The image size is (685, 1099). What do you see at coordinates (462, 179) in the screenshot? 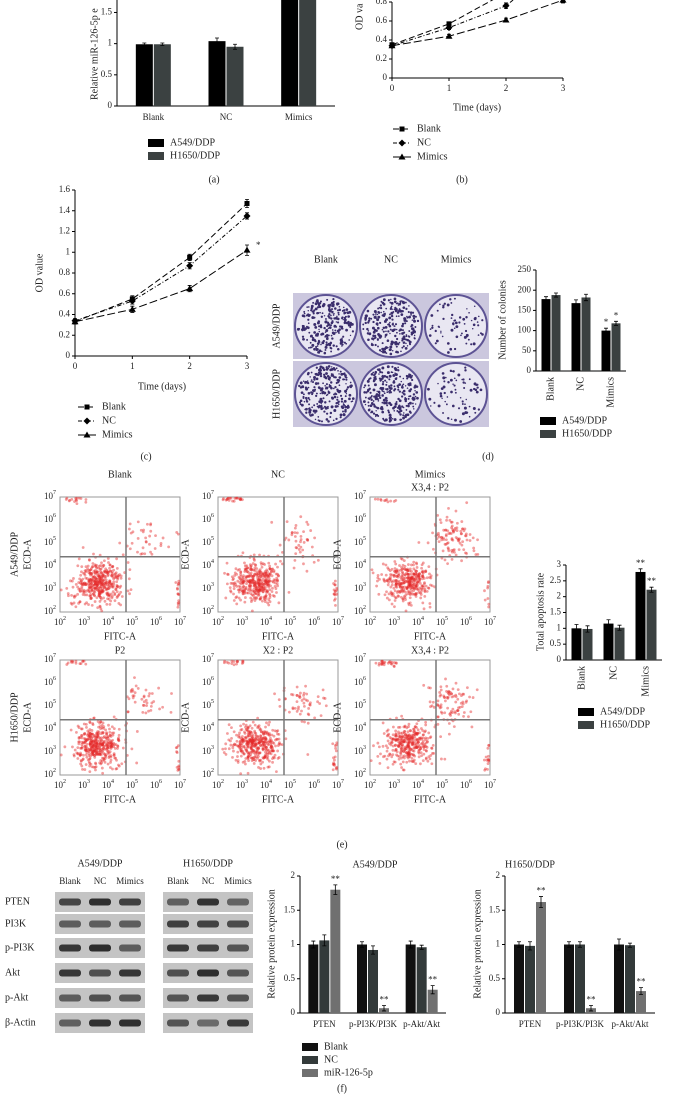
I see `panel-label: (b)` at bounding box center [462, 179].